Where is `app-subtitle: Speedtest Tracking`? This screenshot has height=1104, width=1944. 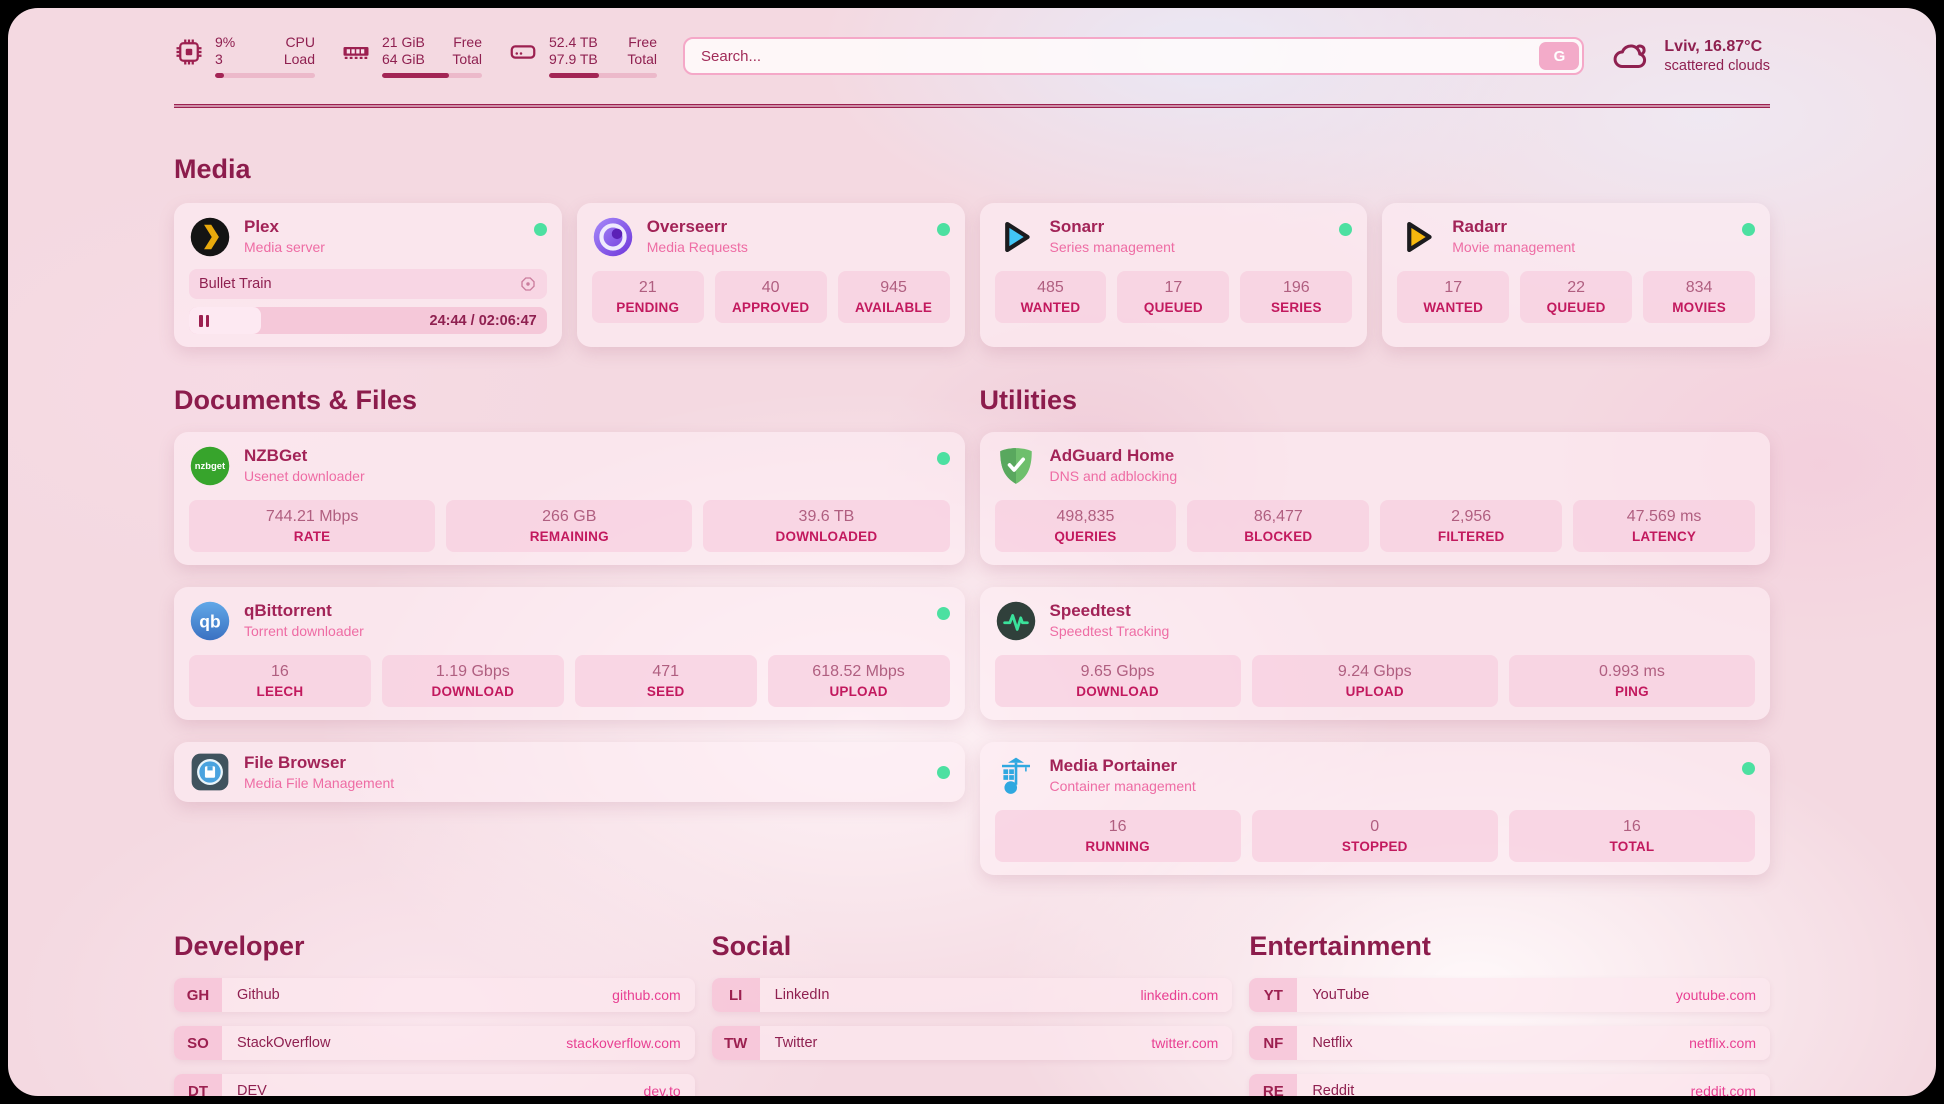
app-subtitle: Speedtest Tracking is located at coordinates (1109, 631).